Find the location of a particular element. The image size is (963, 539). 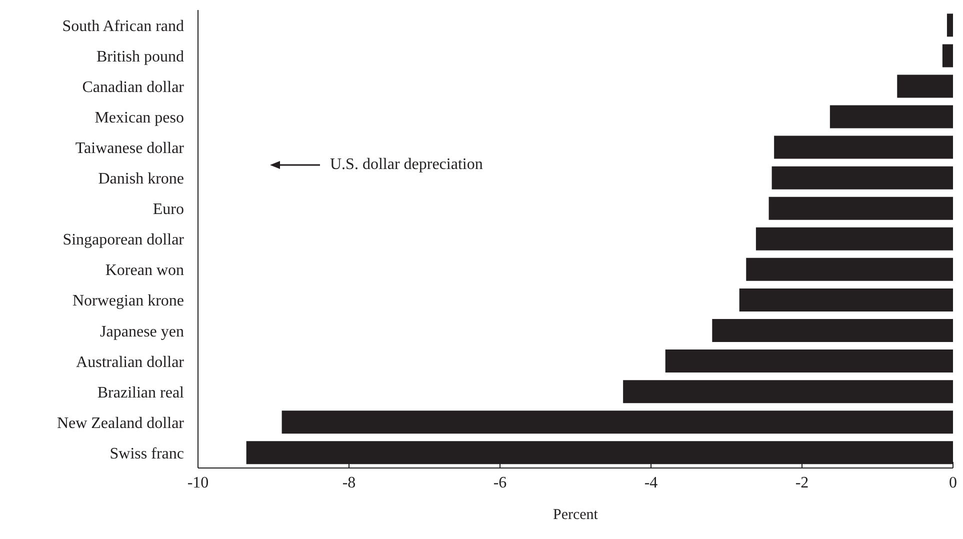

y-tick-label: Swiss franc is located at coordinates (147, 453).